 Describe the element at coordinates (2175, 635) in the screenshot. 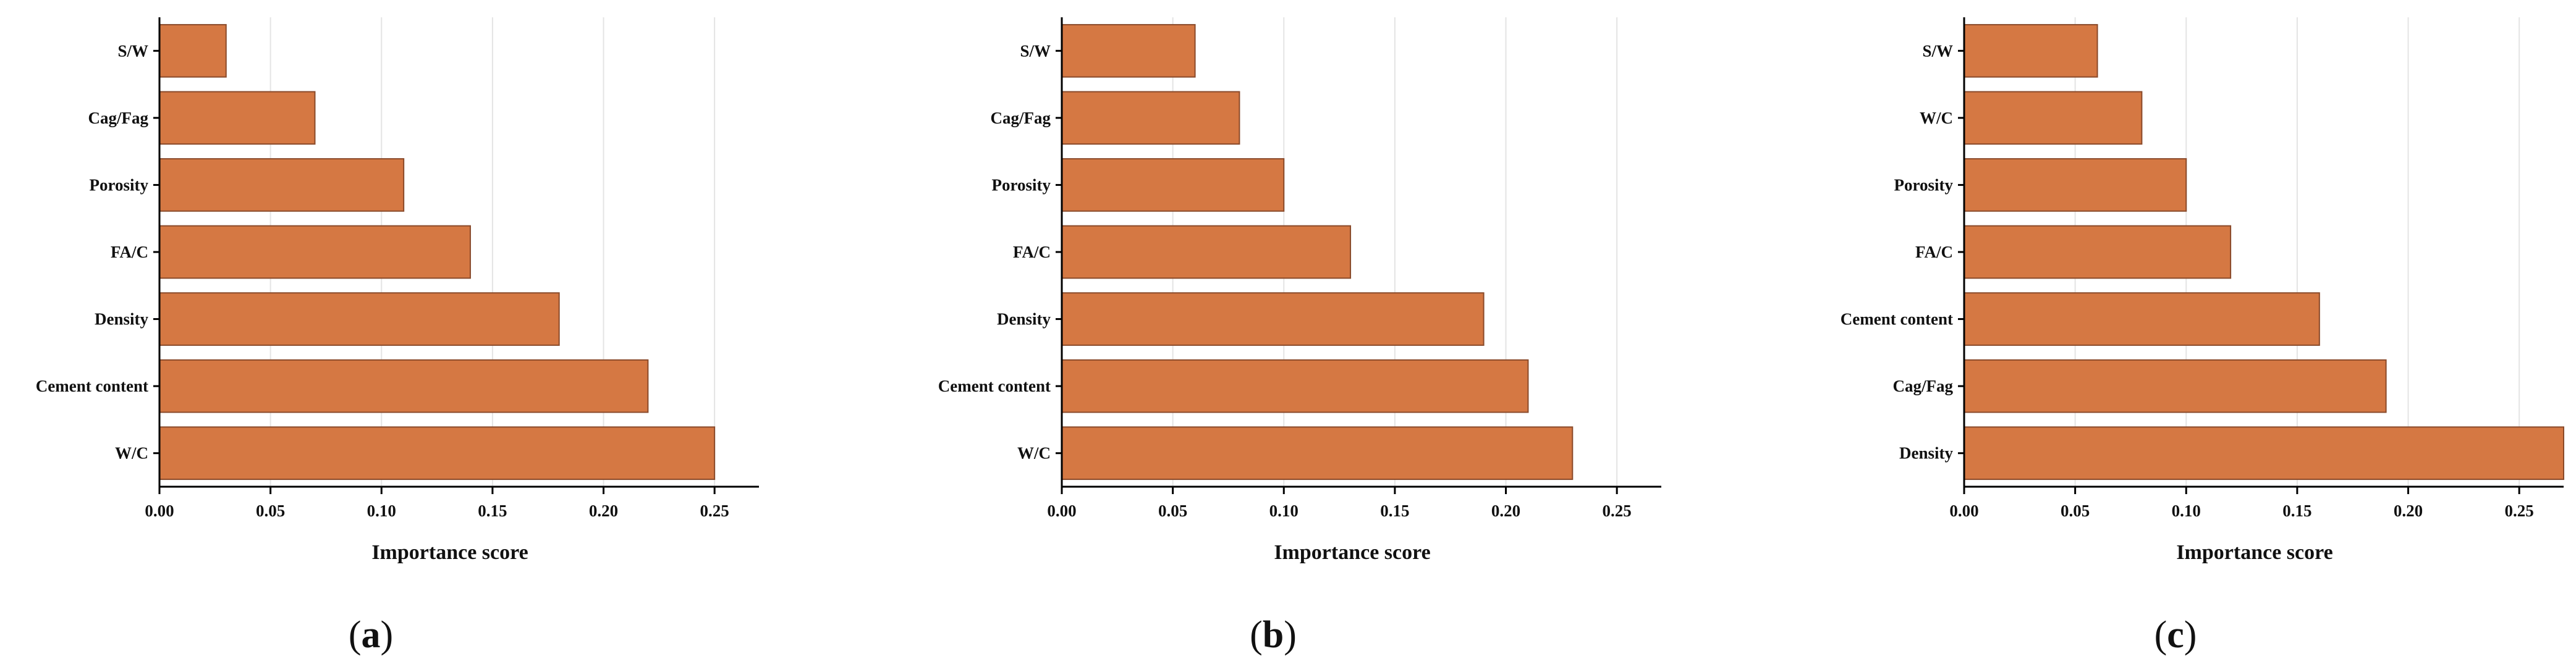

I see `panel-label-c: (c)` at that location.